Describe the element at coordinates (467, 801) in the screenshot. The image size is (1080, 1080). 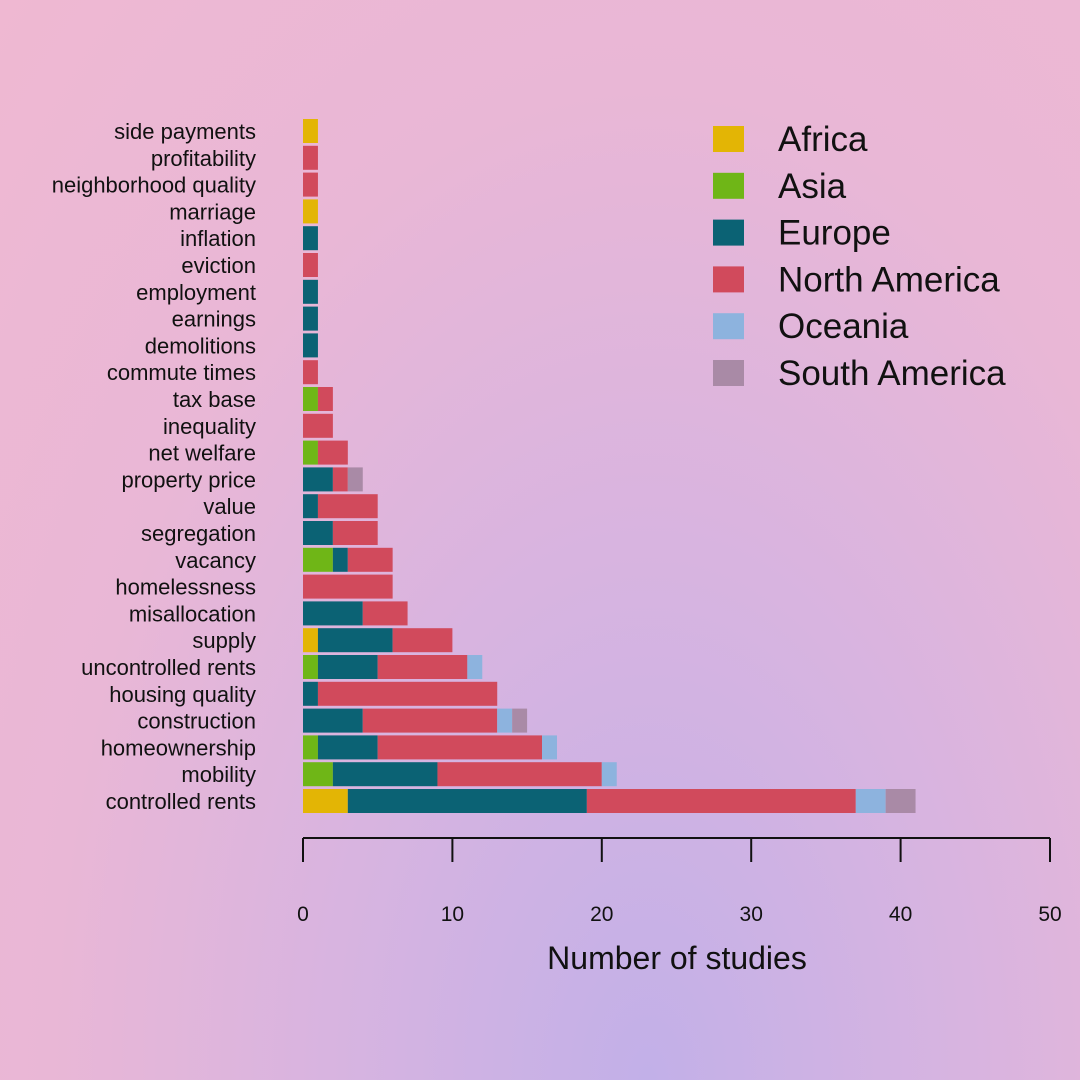
I see `bar-controlled-rents-europe` at that location.